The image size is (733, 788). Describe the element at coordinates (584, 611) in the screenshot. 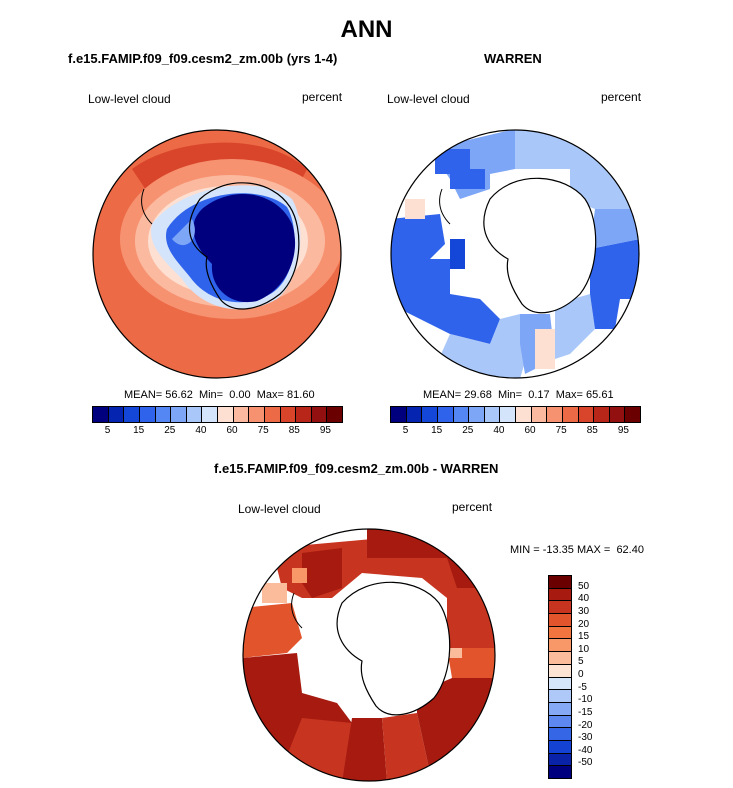

I see `diff-colorbar-tick-label: 30` at that location.